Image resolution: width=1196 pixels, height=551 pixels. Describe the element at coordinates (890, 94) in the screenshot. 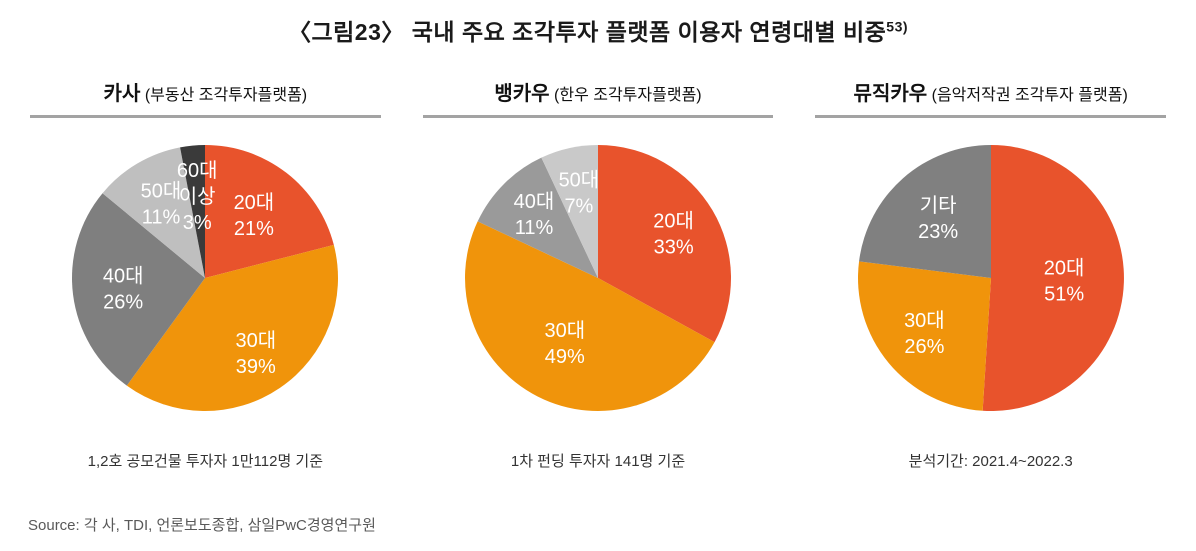

I see `platform-name: 뮤직카우` at that location.